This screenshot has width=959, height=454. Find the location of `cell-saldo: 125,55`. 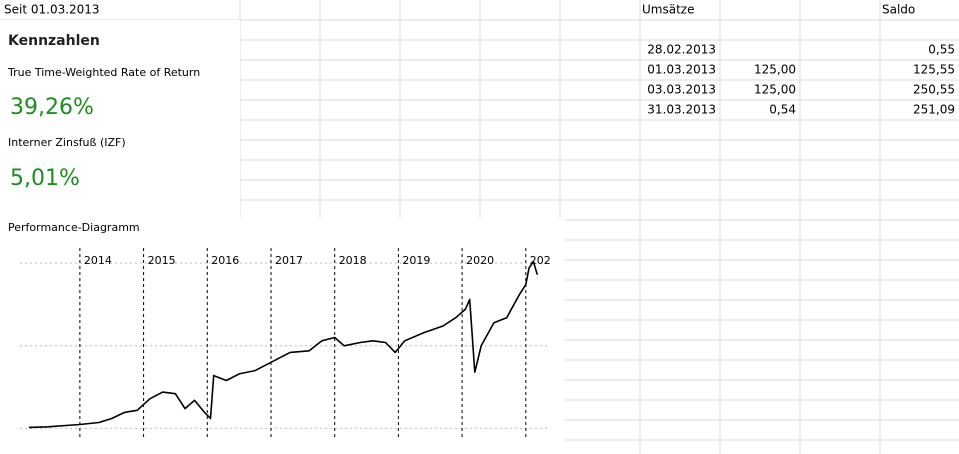

cell-saldo: 125,55 is located at coordinates (934, 70).